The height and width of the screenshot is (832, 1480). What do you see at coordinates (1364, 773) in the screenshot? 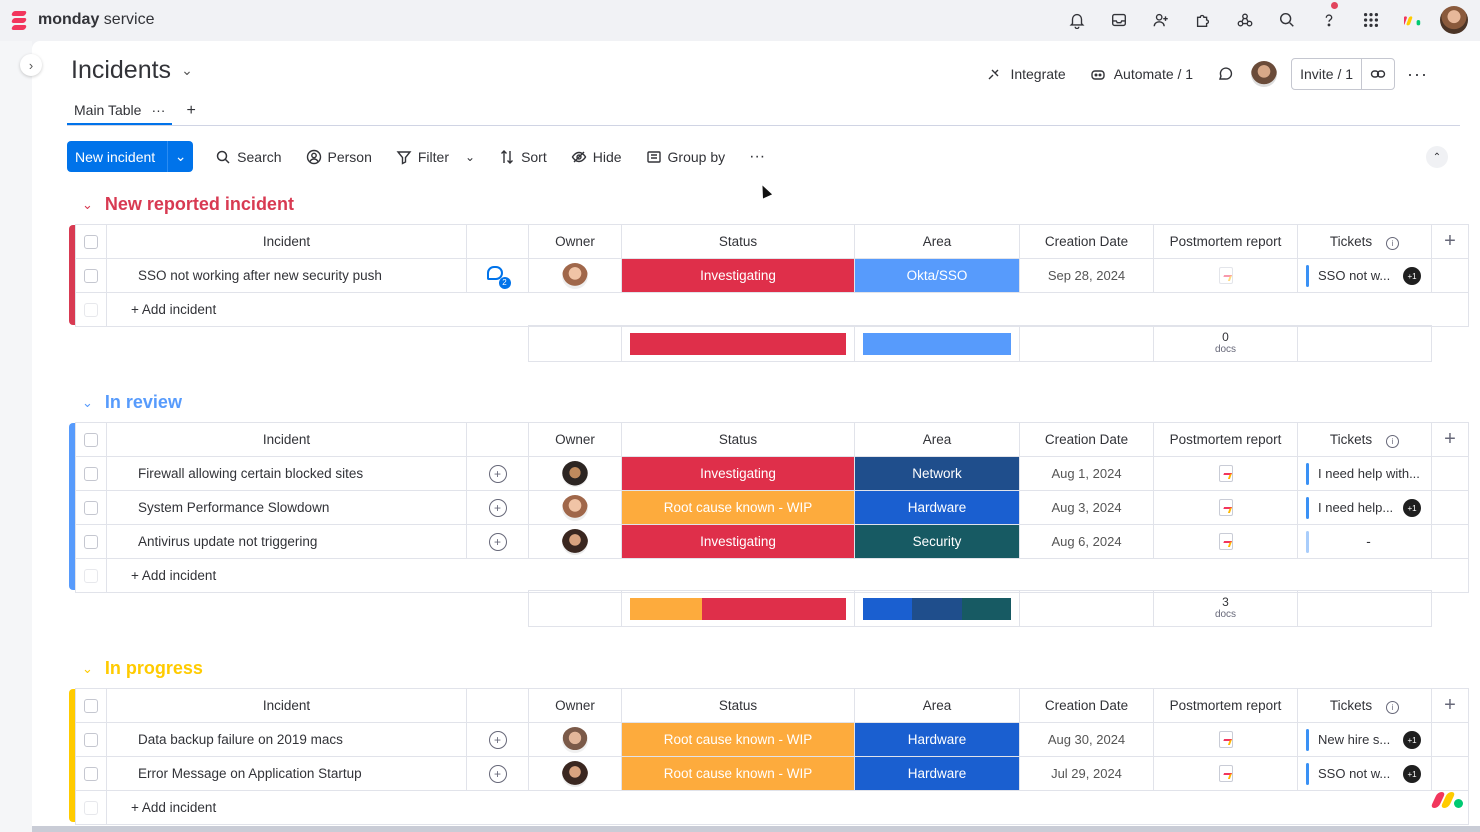
I see `tickets-cell: SSO not w... +1` at bounding box center [1364, 773].